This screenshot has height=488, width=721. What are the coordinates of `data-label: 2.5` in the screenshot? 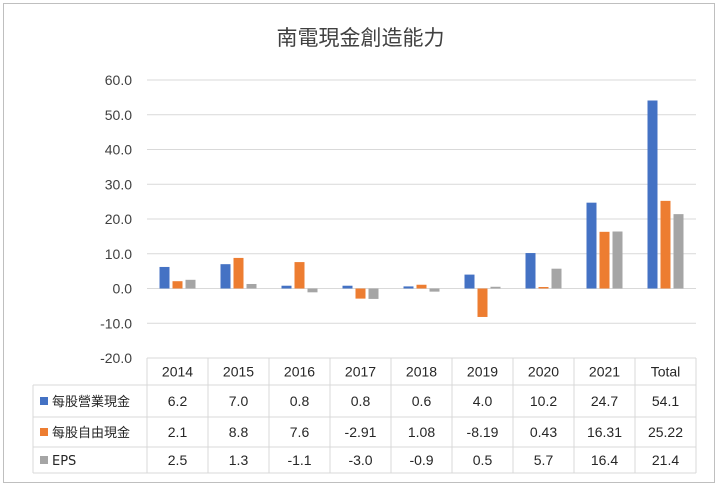 It's located at (178, 460).